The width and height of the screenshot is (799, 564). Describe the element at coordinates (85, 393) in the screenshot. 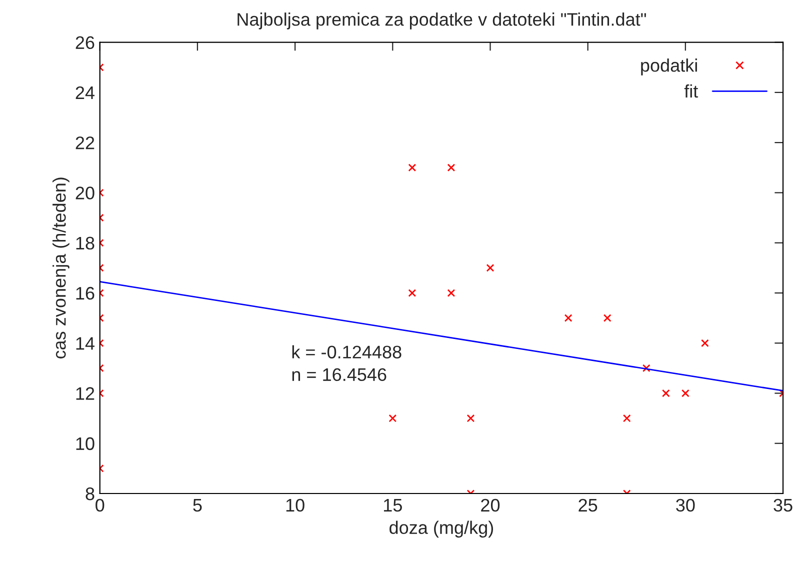

I see `y-tick-label: 12` at that location.